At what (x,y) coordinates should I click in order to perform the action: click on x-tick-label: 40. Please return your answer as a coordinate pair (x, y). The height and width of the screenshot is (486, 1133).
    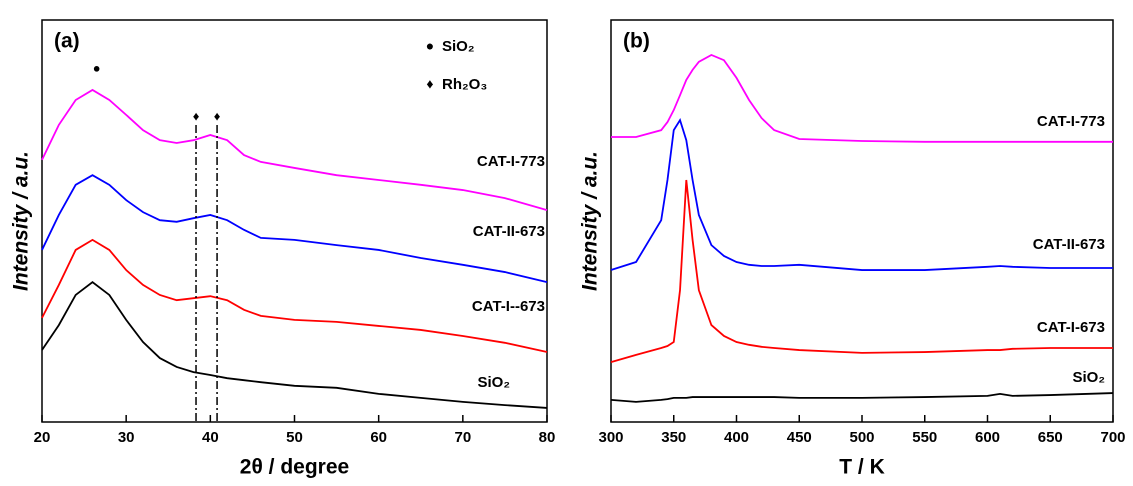
    Looking at the image, I should click on (210, 437).